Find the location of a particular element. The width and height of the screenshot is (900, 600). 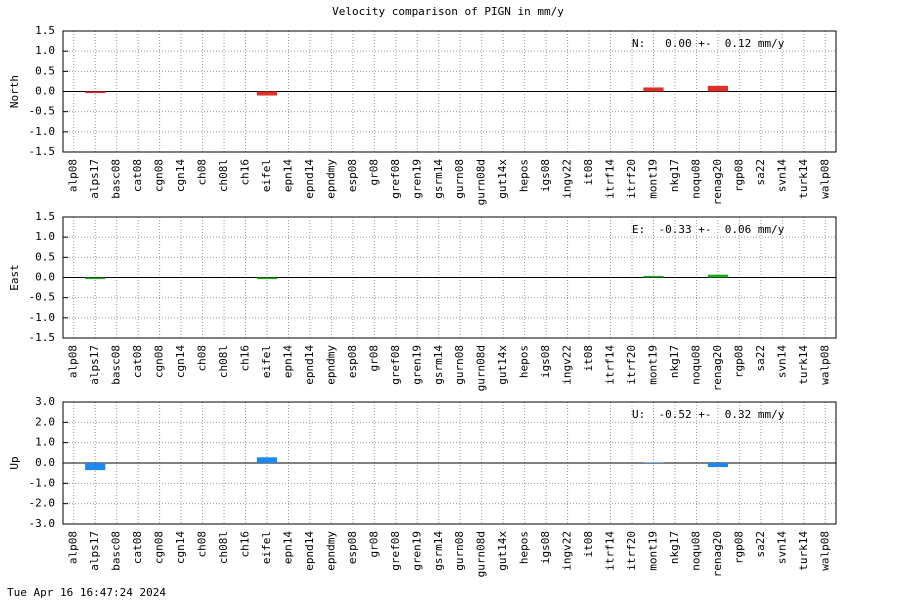

x-tick-label: gurn08d is located at coordinates (481, 368).